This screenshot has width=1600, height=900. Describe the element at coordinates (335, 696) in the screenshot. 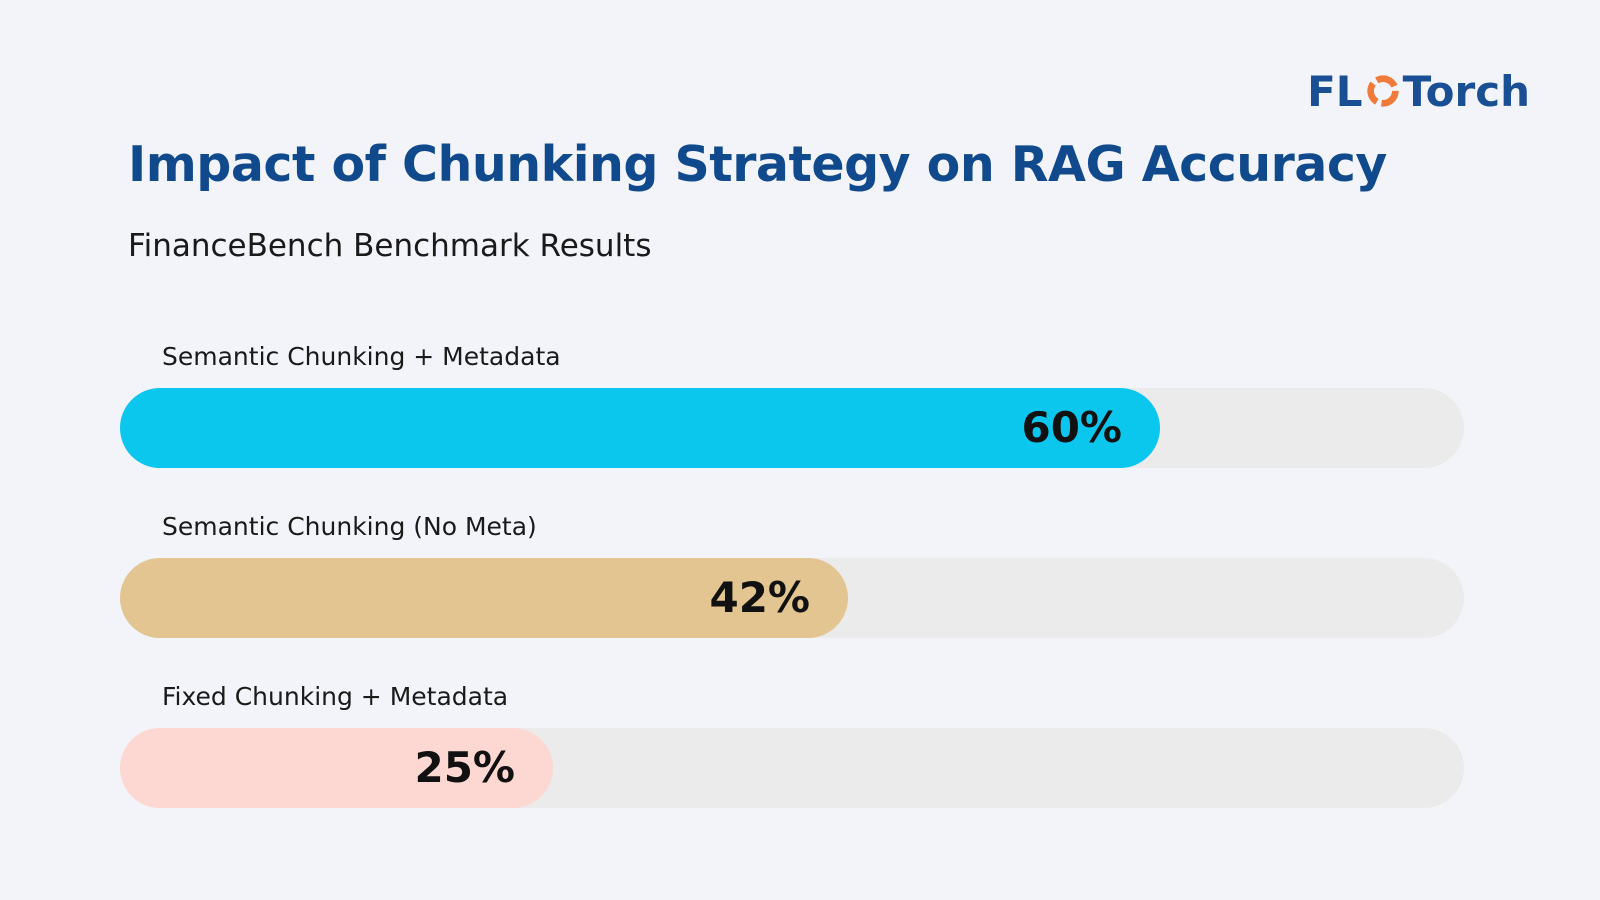

I see `bar-label: Fixed Chunking + Metadata` at that location.